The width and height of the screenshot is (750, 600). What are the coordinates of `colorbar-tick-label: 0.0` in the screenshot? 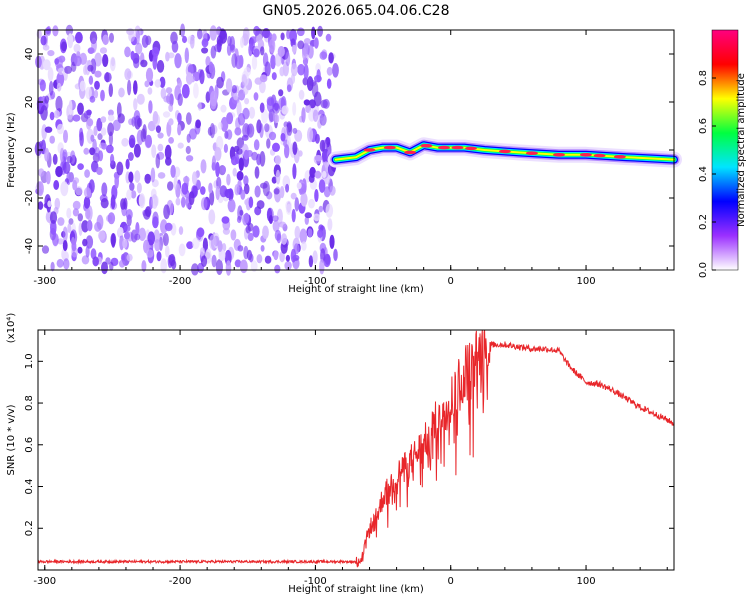 It's located at (703, 270).